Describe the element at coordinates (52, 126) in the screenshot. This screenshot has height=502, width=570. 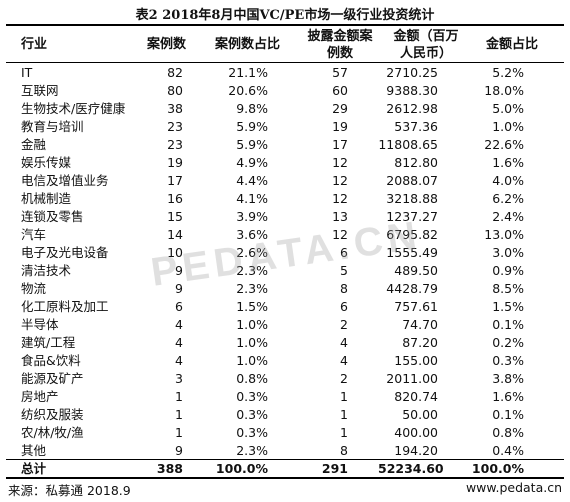
I see `cell-name: 教育与培训` at that location.